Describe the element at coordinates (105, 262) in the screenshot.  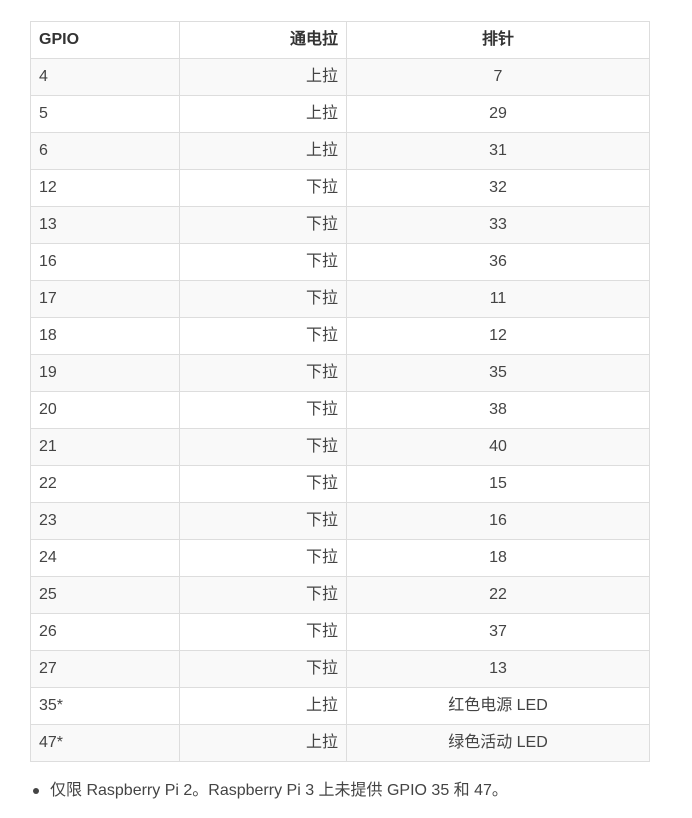
I see `cell-gpio: 16` at that location.